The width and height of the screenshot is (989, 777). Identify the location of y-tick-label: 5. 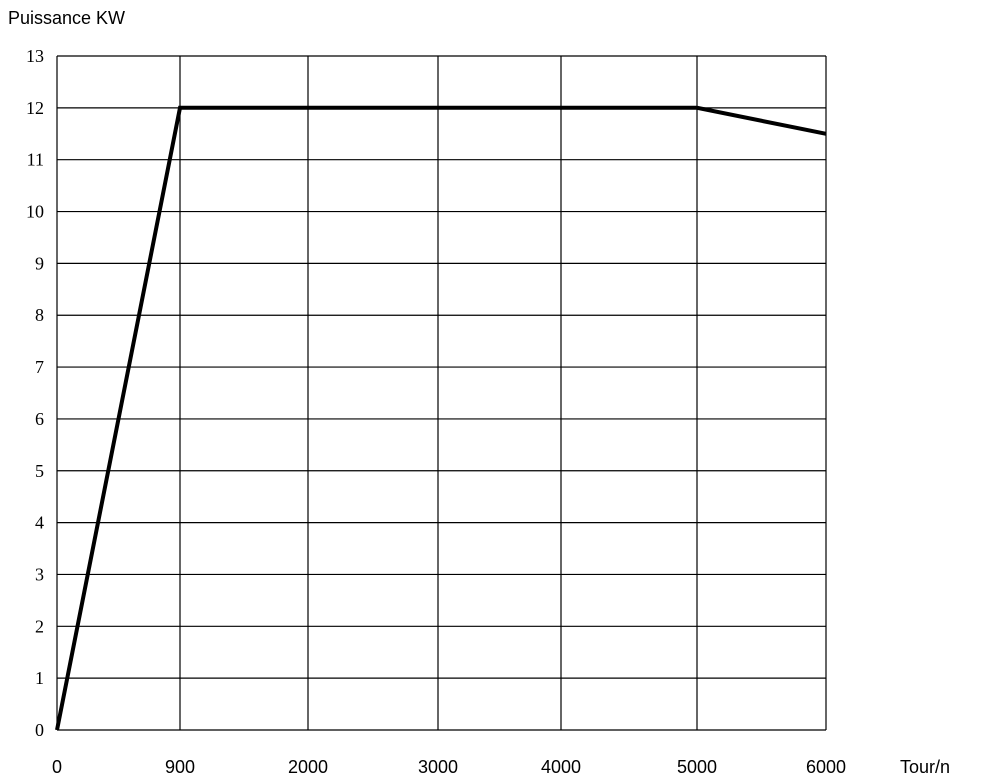
(39, 471).